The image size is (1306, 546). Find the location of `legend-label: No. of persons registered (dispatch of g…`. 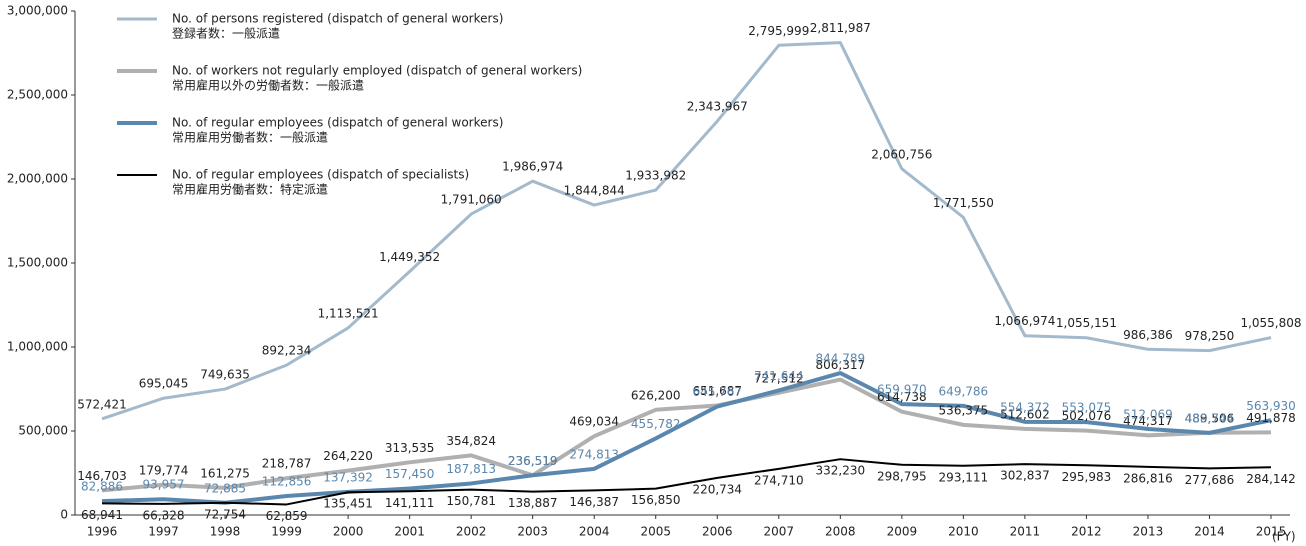

legend-label: No. of persons registered (dispatch of g… is located at coordinates (337, 19).